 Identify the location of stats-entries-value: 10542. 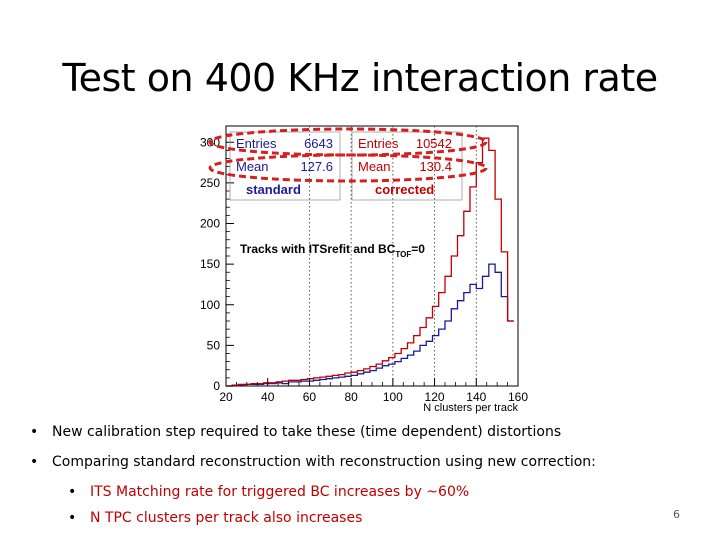
(434, 143).